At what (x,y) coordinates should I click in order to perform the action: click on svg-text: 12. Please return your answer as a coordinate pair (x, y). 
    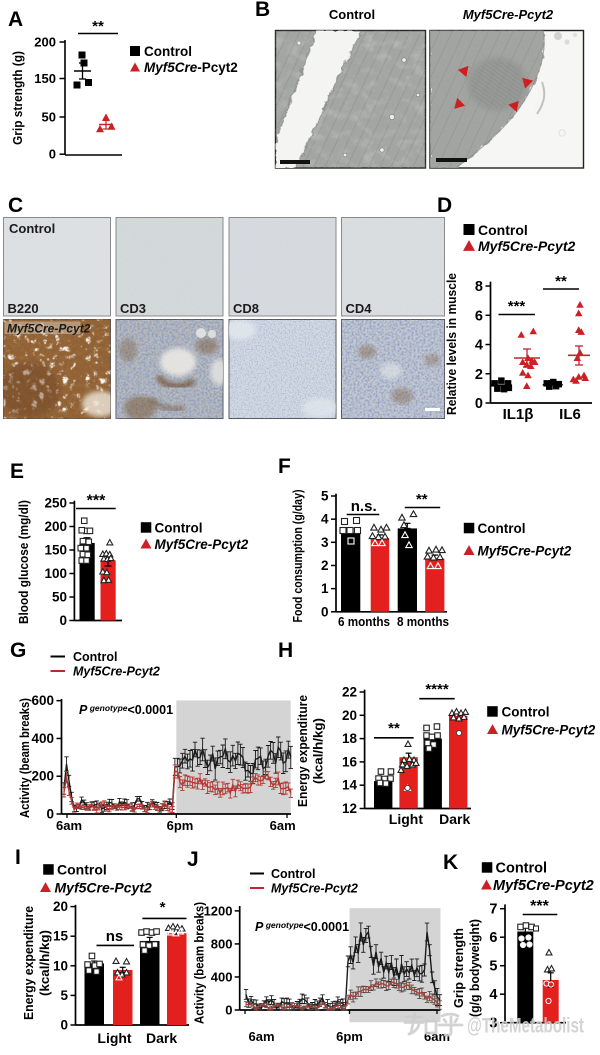
    Looking at the image, I should click on (349, 808).